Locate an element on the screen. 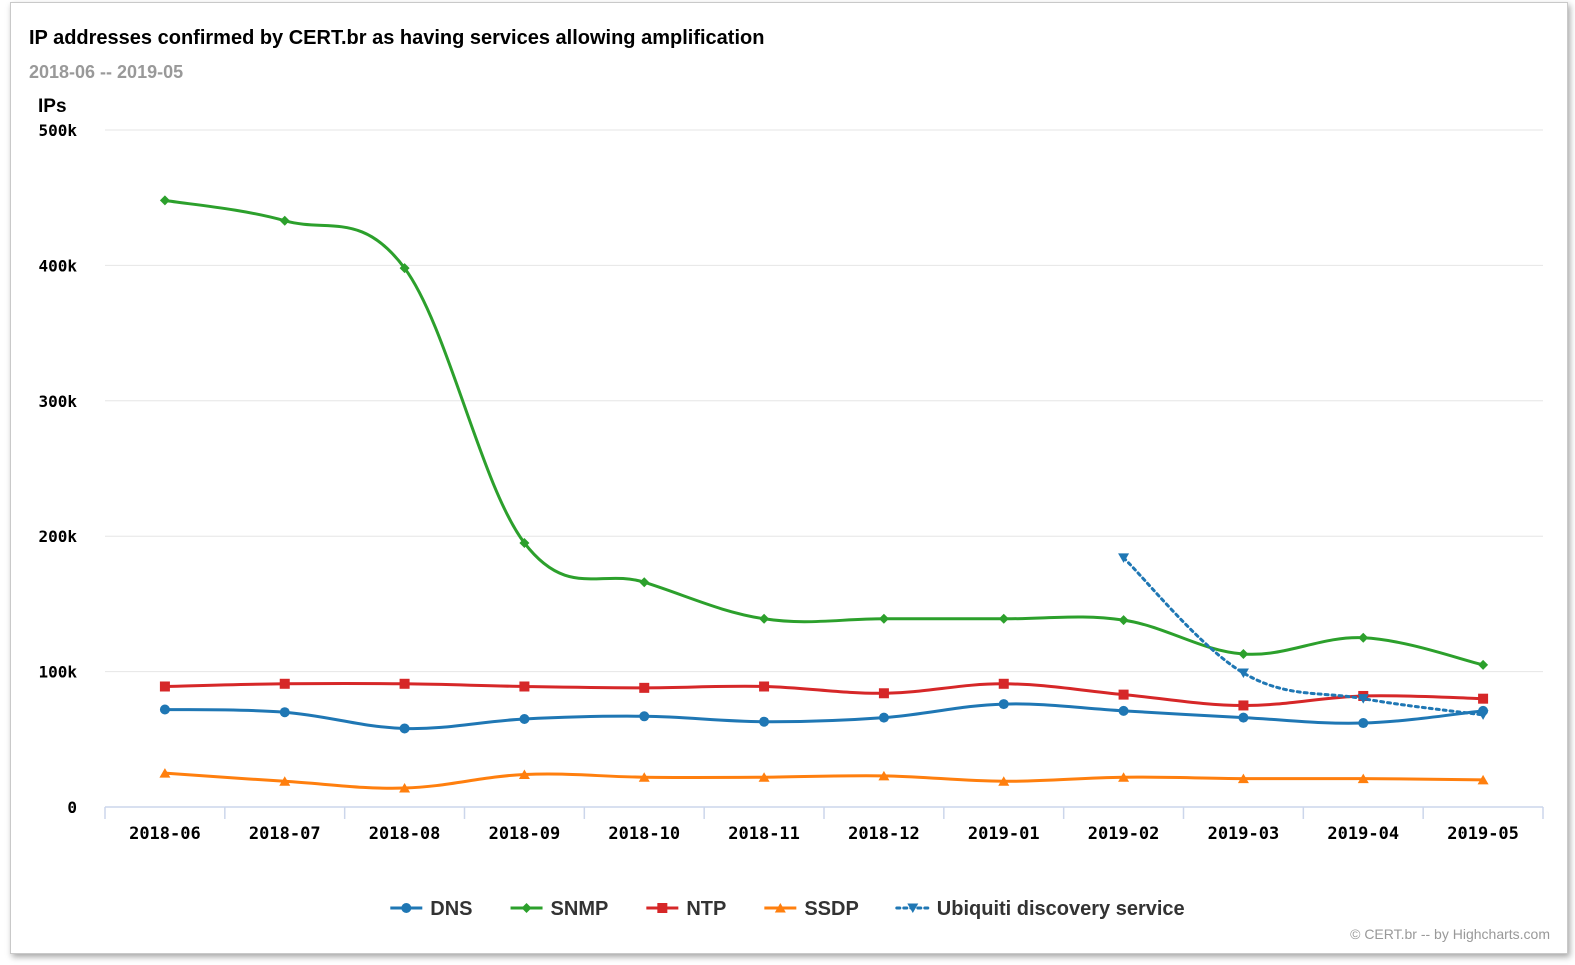 The width and height of the screenshot is (1575, 965). legend-item-snmp: SNMP is located at coordinates (559, 909).